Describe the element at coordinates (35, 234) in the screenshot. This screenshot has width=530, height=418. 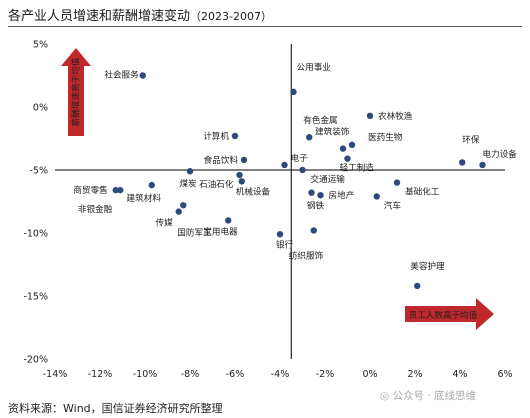
I see `y-tick-label: -10%` at that location.